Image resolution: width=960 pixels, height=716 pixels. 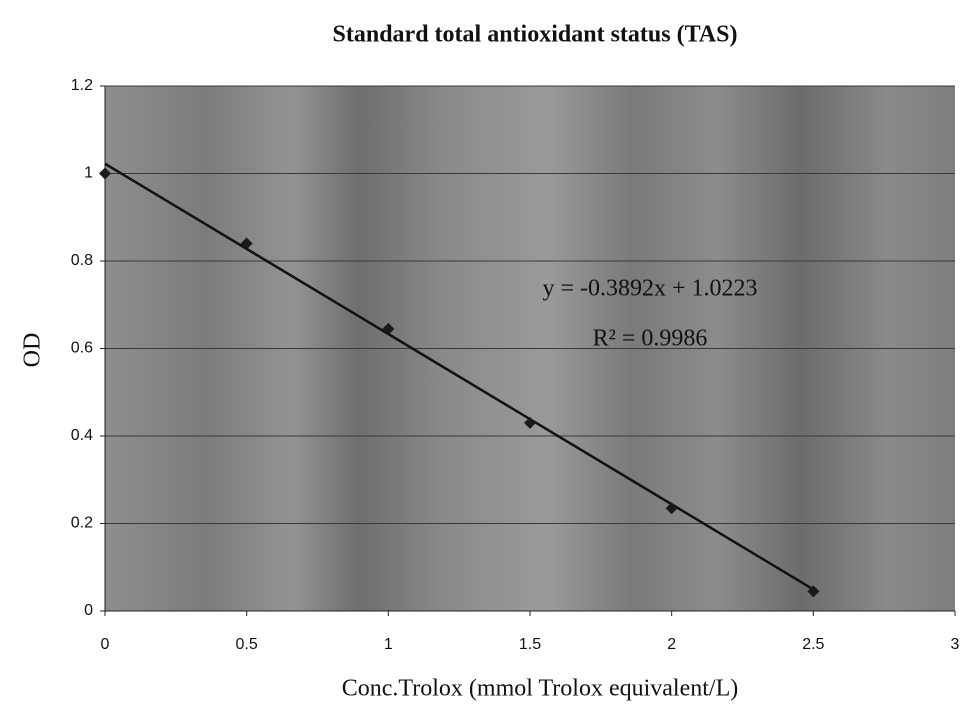 What do you see at coordinates (955, 644) in the screenshot?
I see `x-tick-label: 3` at bounding box center [955, 644].